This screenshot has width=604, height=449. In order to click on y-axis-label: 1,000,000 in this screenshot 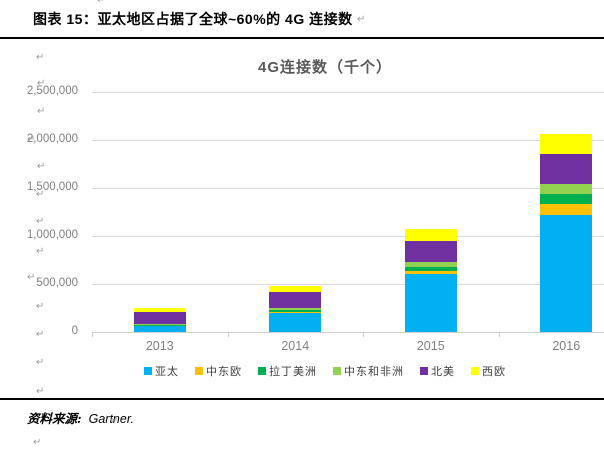, I will do `click(52, 235)`.